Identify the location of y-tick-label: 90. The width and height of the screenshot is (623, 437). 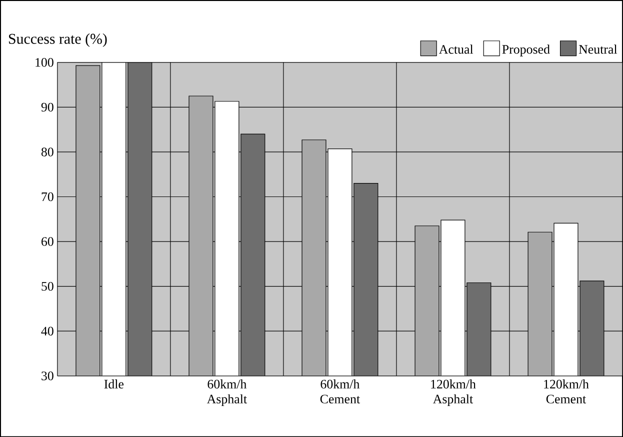
(47, 107).